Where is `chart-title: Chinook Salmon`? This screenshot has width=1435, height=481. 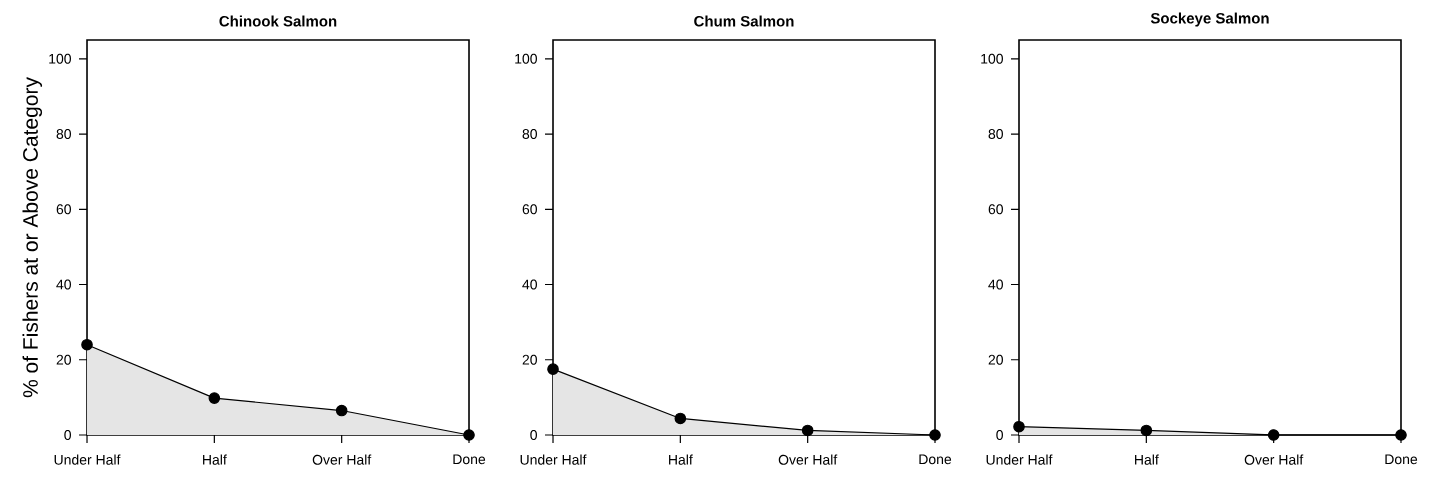 chart-title: Chinook Salmon is located at coordinates (278, 21).